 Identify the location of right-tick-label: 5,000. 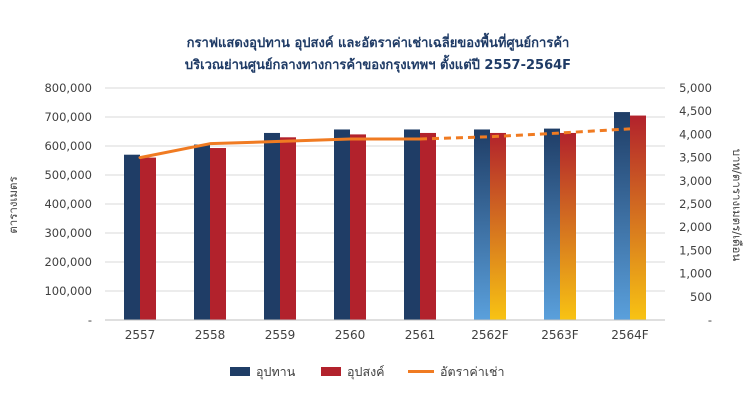
(695, 88).